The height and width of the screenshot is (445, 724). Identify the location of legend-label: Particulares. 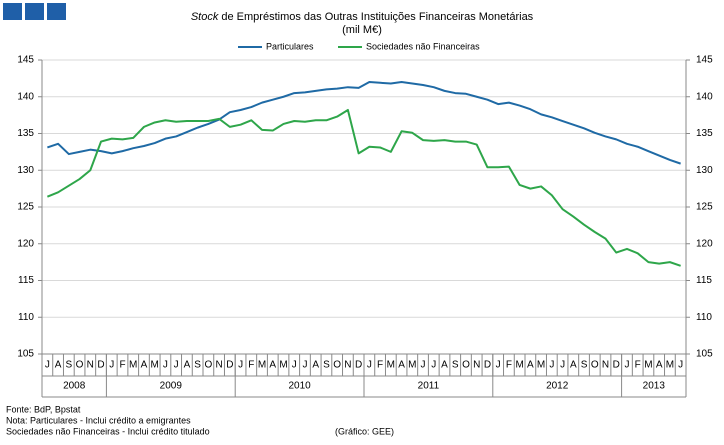
(290, 46).